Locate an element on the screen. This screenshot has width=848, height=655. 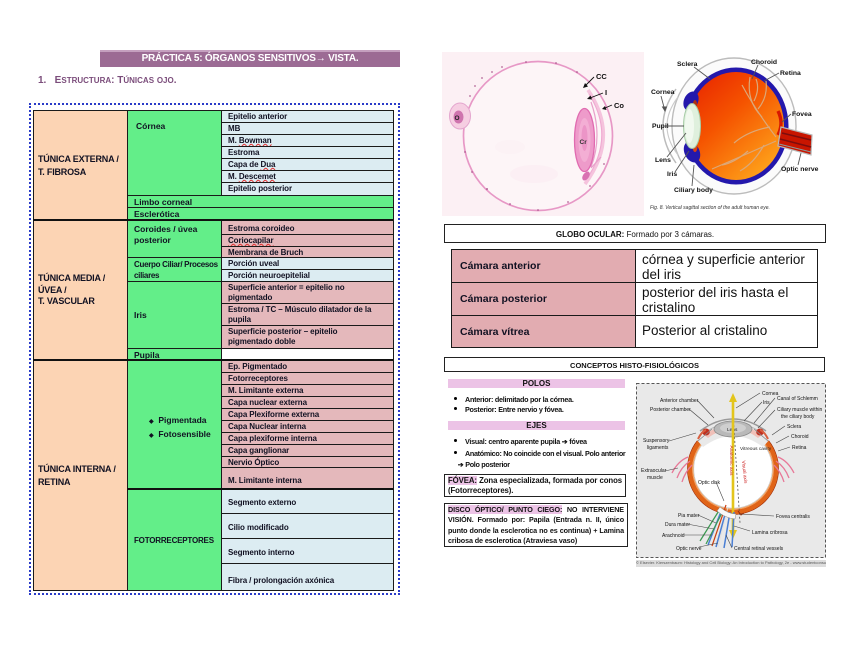
svg-text: Lens is located at coordinates (663, 160).